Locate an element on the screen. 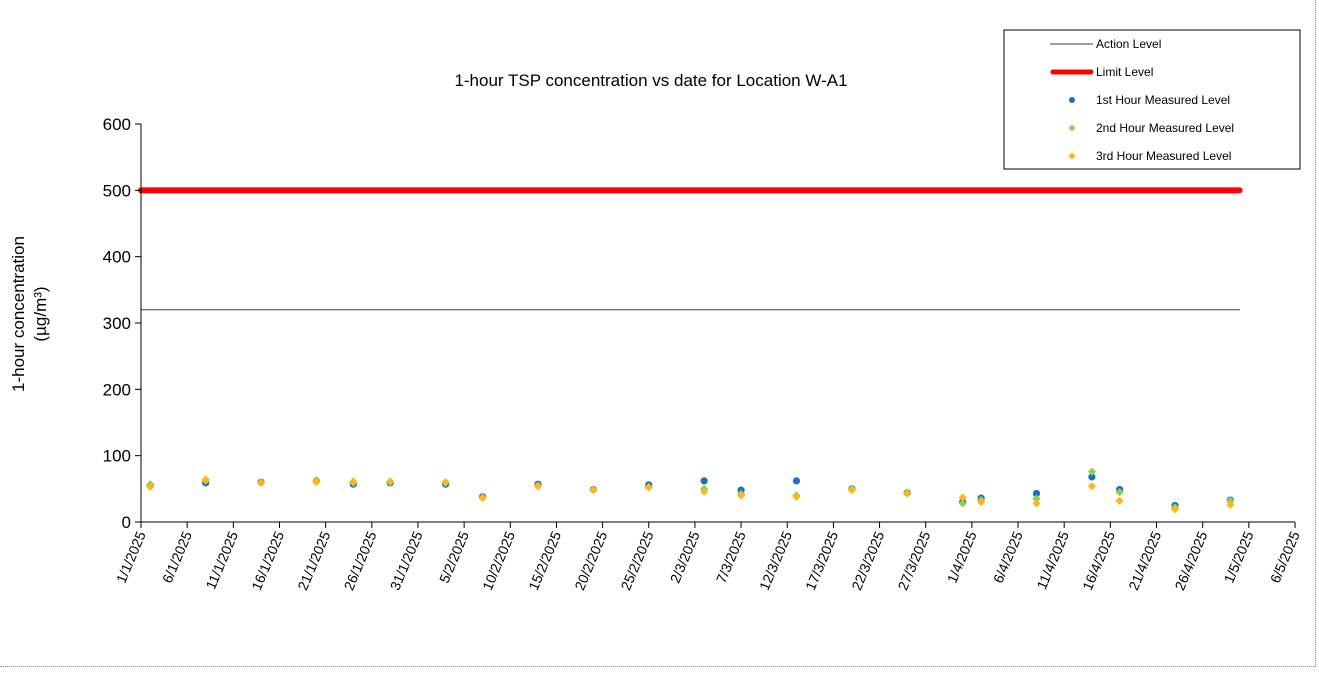 This screenshot has height=684, width=1319. legend-box is located at coordinates (1152, 99).